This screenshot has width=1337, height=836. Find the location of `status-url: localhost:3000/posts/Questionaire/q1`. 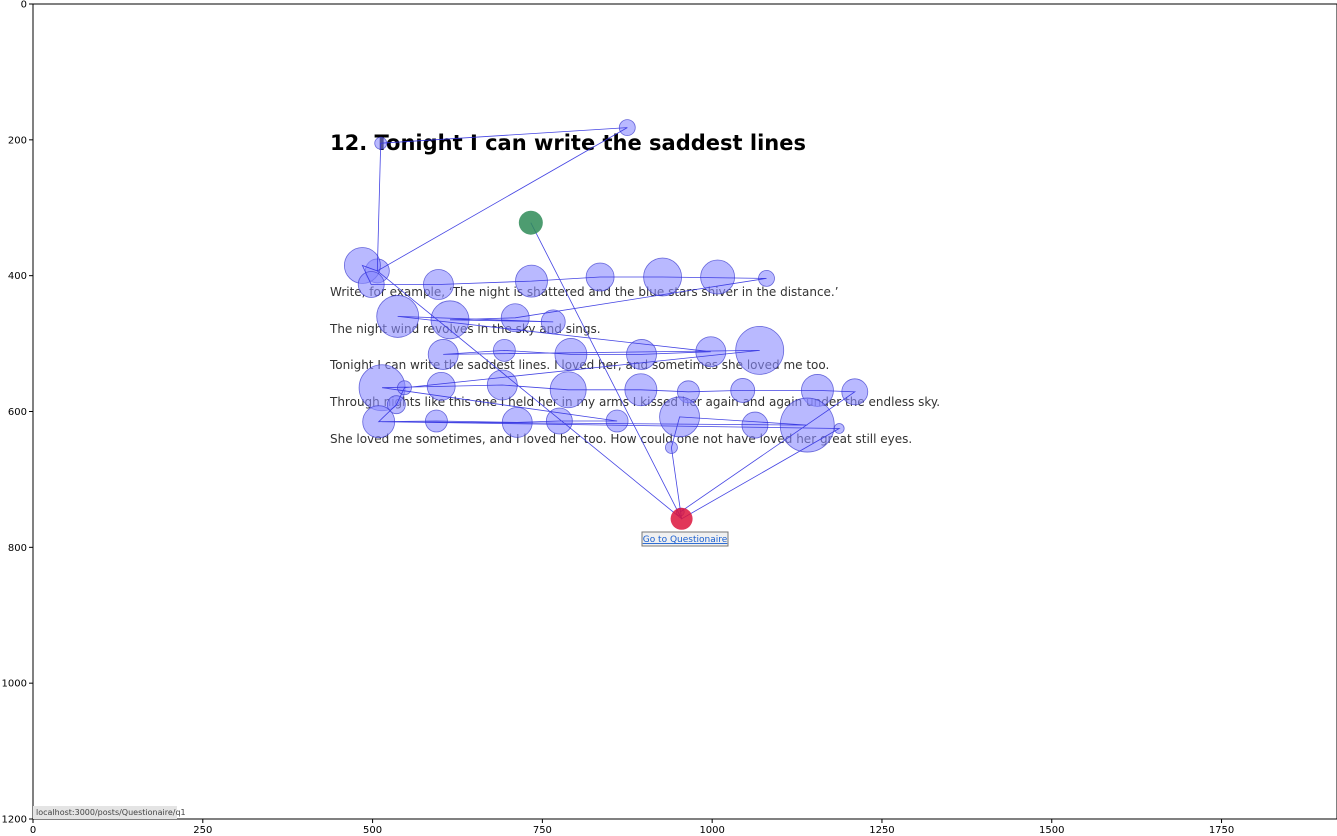

status-url: localhost:3000/posts/Questionaire/q1 is located at coordinates (111, 812).